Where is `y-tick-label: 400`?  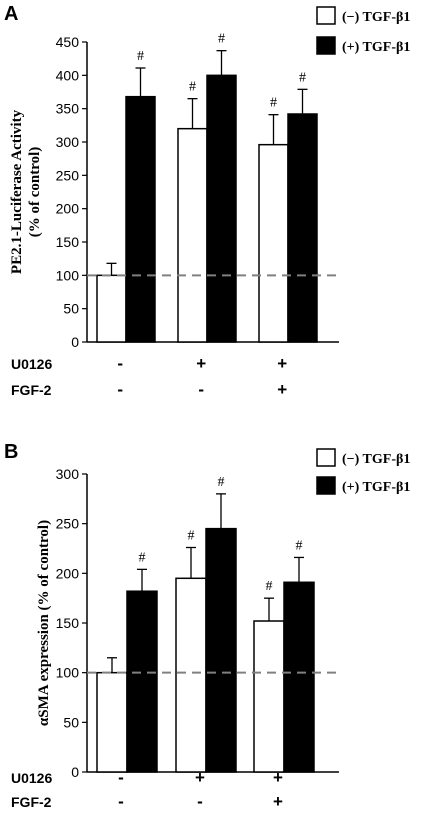
y-tick-label: 400 is located at coordinates (68, 75).